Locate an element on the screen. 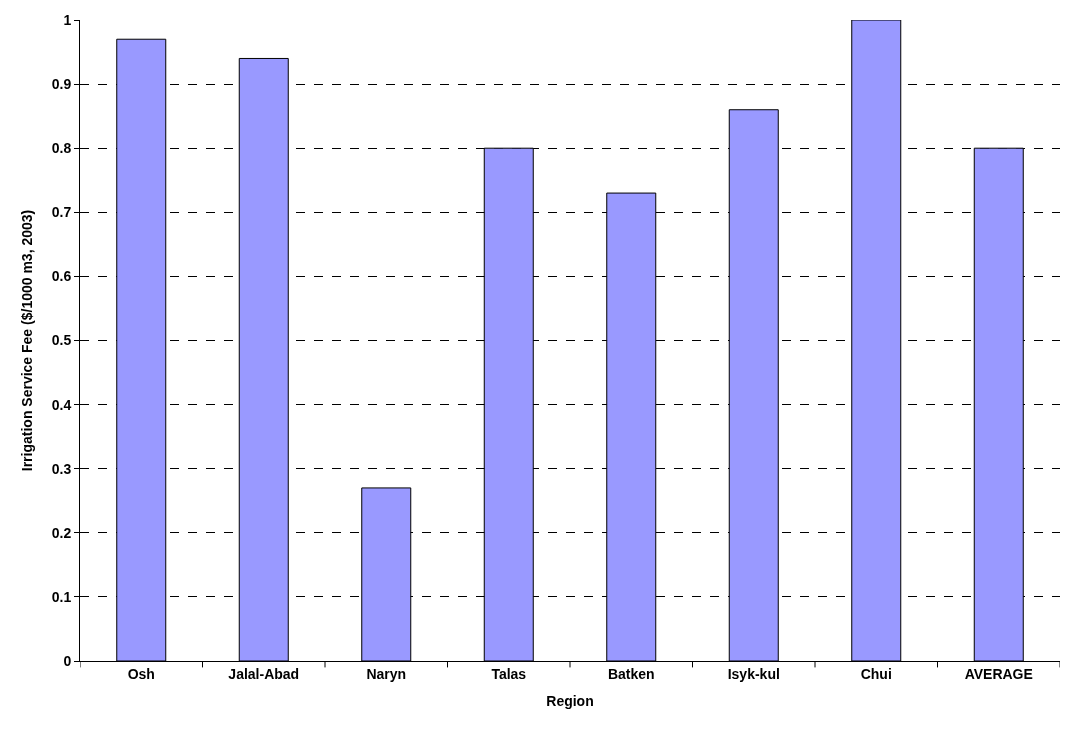 The height and width of the screenshot is (731, 1090). y-tick-label: 0.3 is located at coordinates (61, 468).